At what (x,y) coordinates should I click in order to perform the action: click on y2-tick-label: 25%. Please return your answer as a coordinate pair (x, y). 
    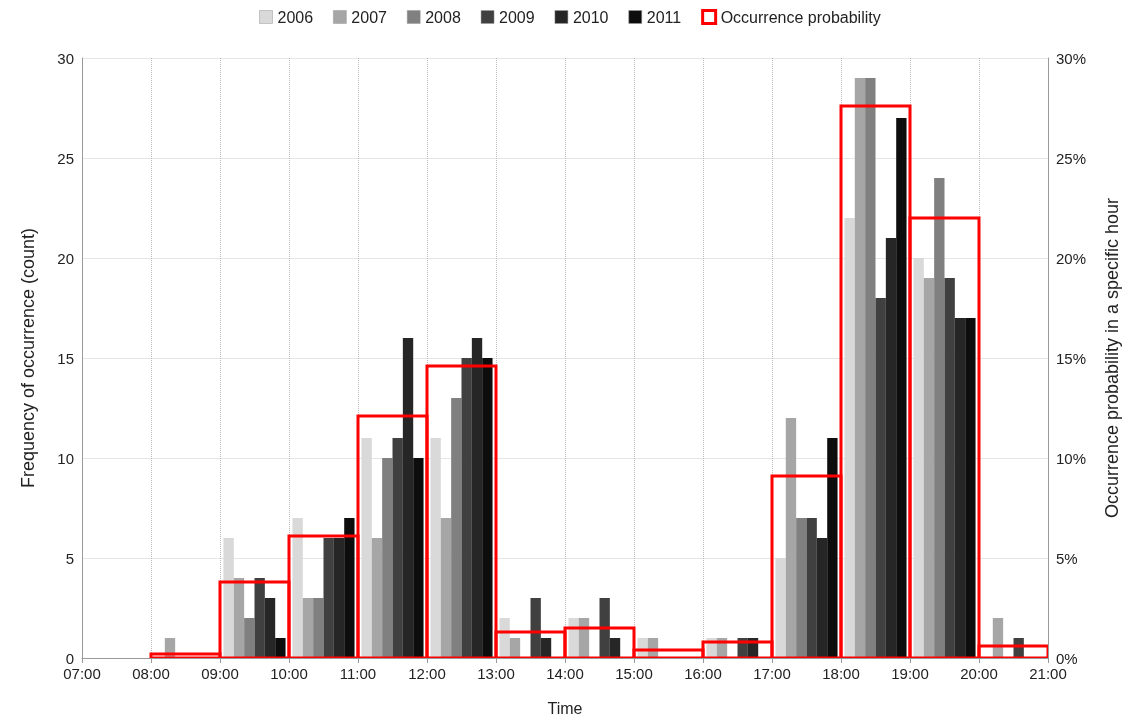
    Looking at the image, I should click on (1071, 158).